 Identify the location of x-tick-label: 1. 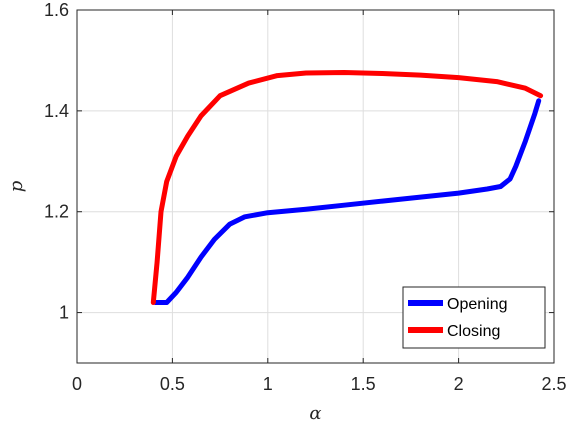
(268, 384).